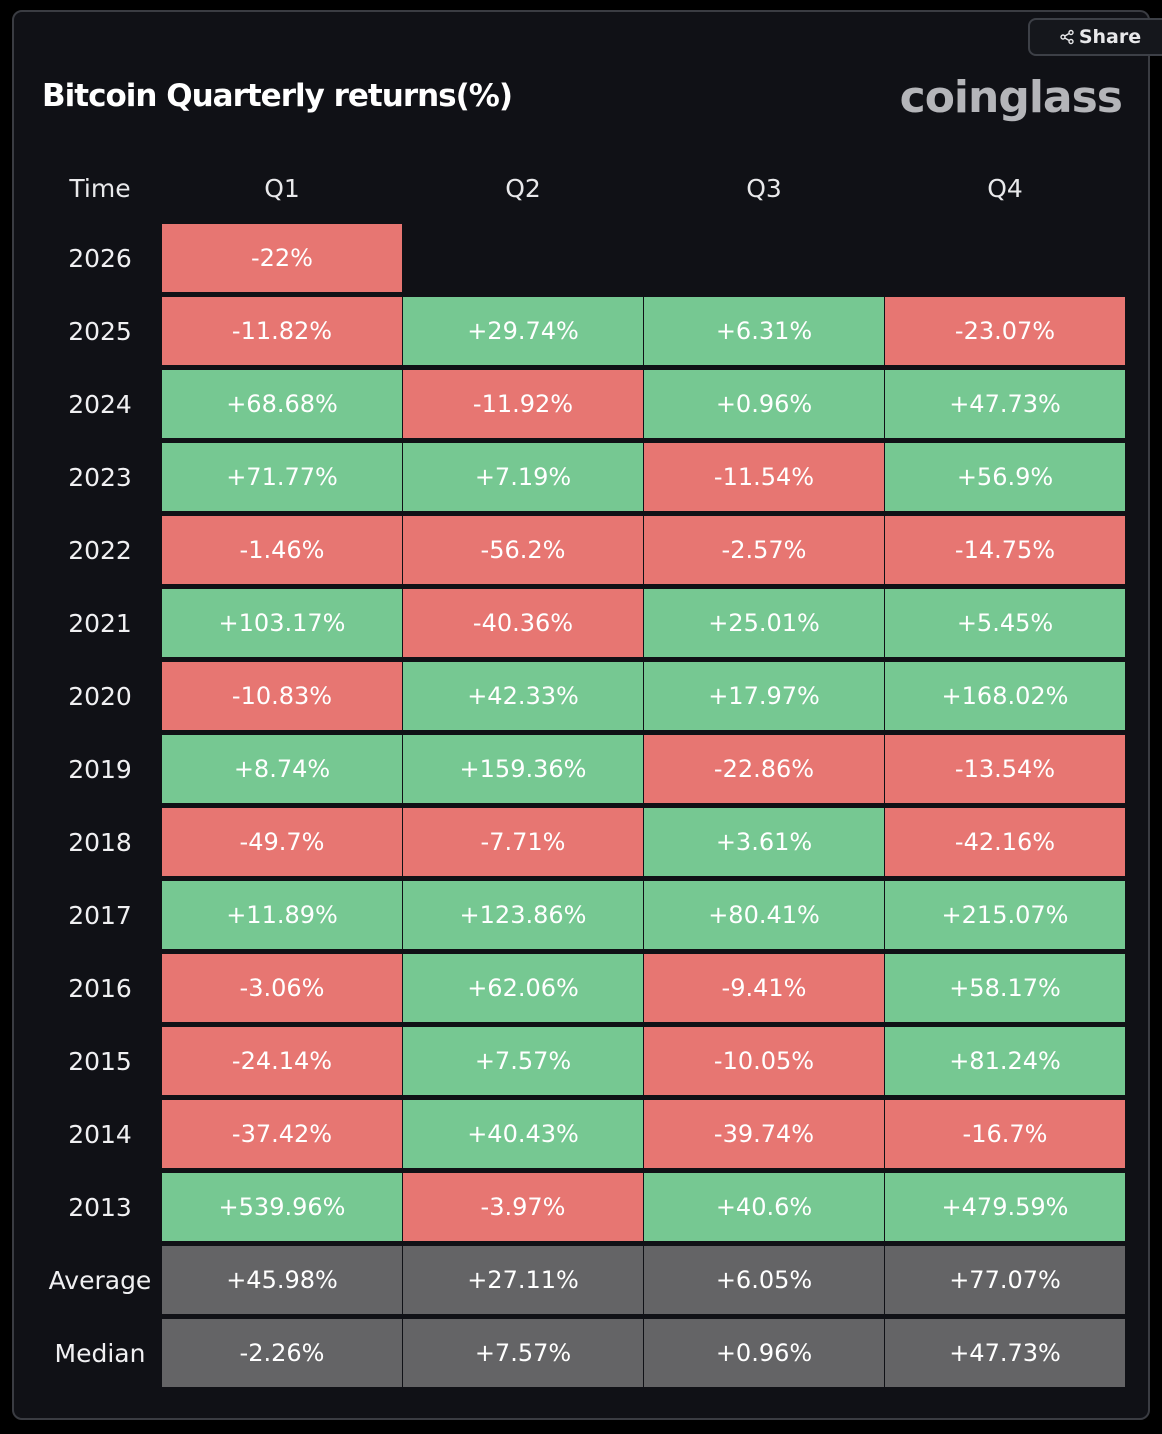 This screenshot has width=1162, height=1434. What do you see at coordinates (523, 1134) in the screenshot?
I see `return-cell: +40.43%` at bounding box center [523, 1134].